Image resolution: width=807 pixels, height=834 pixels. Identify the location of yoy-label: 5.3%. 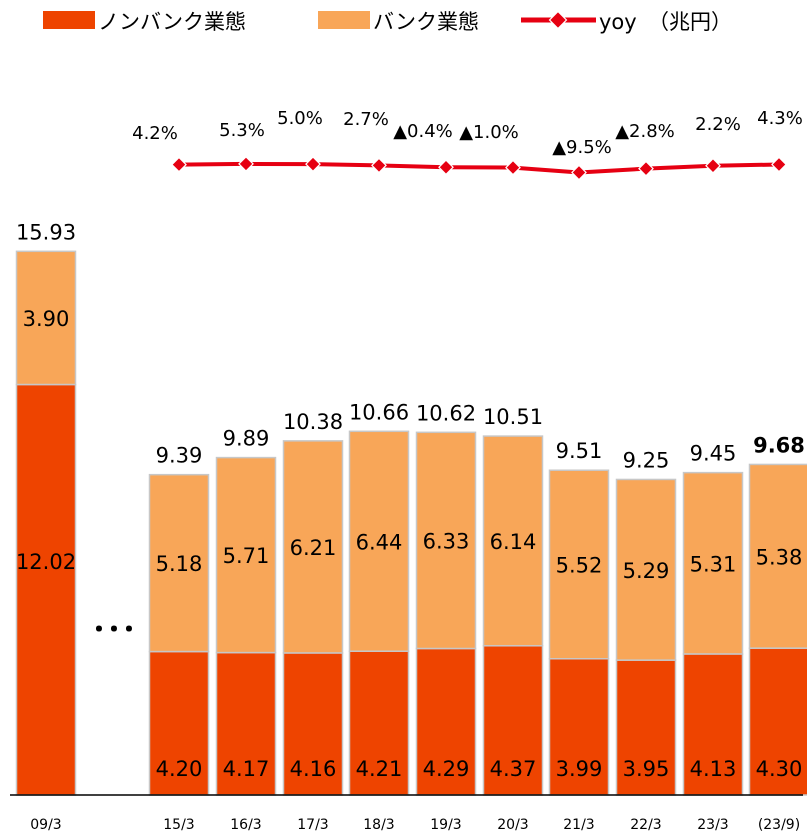
(242, 130).